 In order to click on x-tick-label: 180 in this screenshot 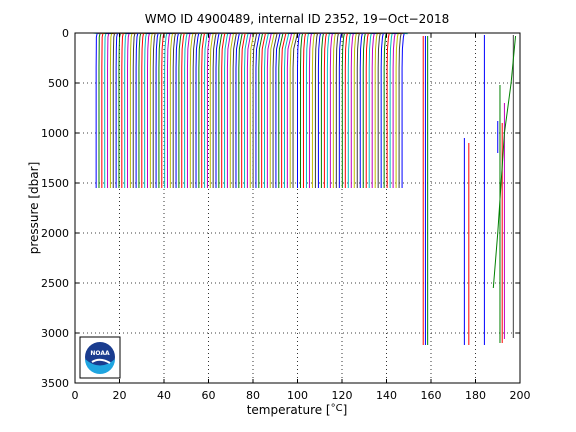, I will do `click(475, 395)`.